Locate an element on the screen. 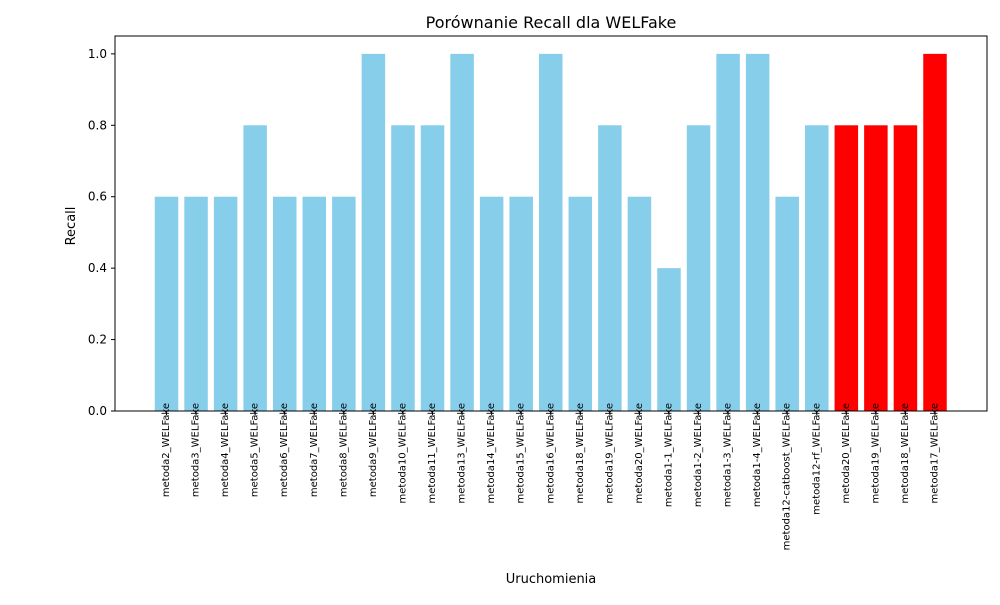 Image resolution: width=1000 pixels, height=605 pixels. x-tick-label: metoda14_WELFake is located at coordinates (491, 453).